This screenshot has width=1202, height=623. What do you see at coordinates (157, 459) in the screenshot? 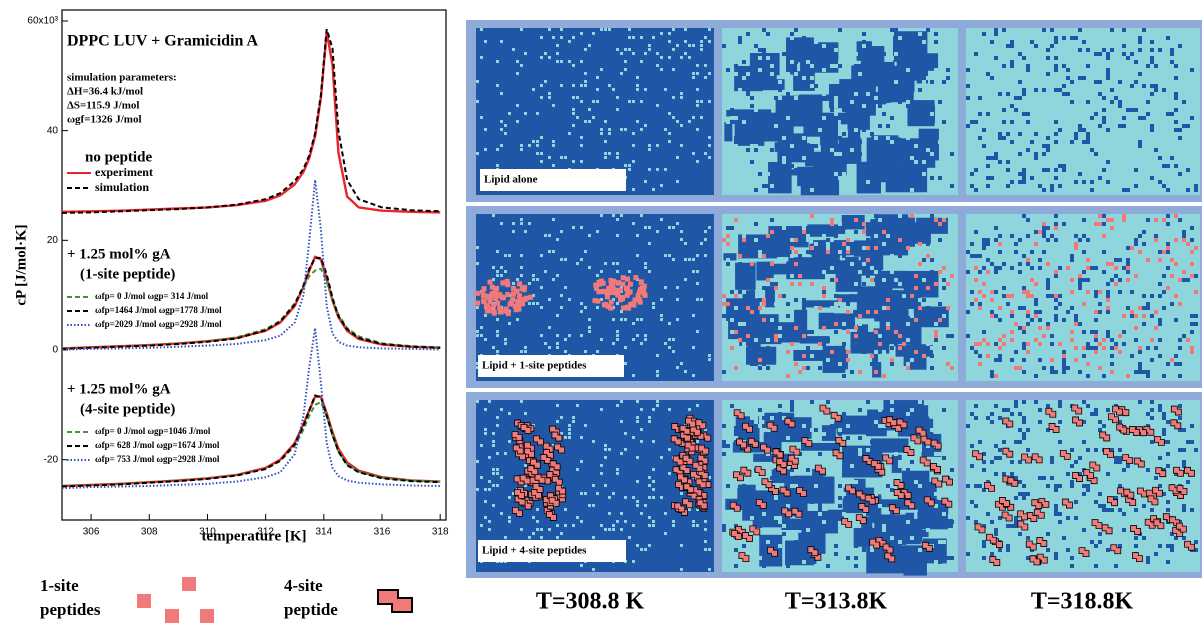
I see `legend-label: ωfp= 753 J/mol ωgp=2928 J/mol` at bounding box center [157, 459].